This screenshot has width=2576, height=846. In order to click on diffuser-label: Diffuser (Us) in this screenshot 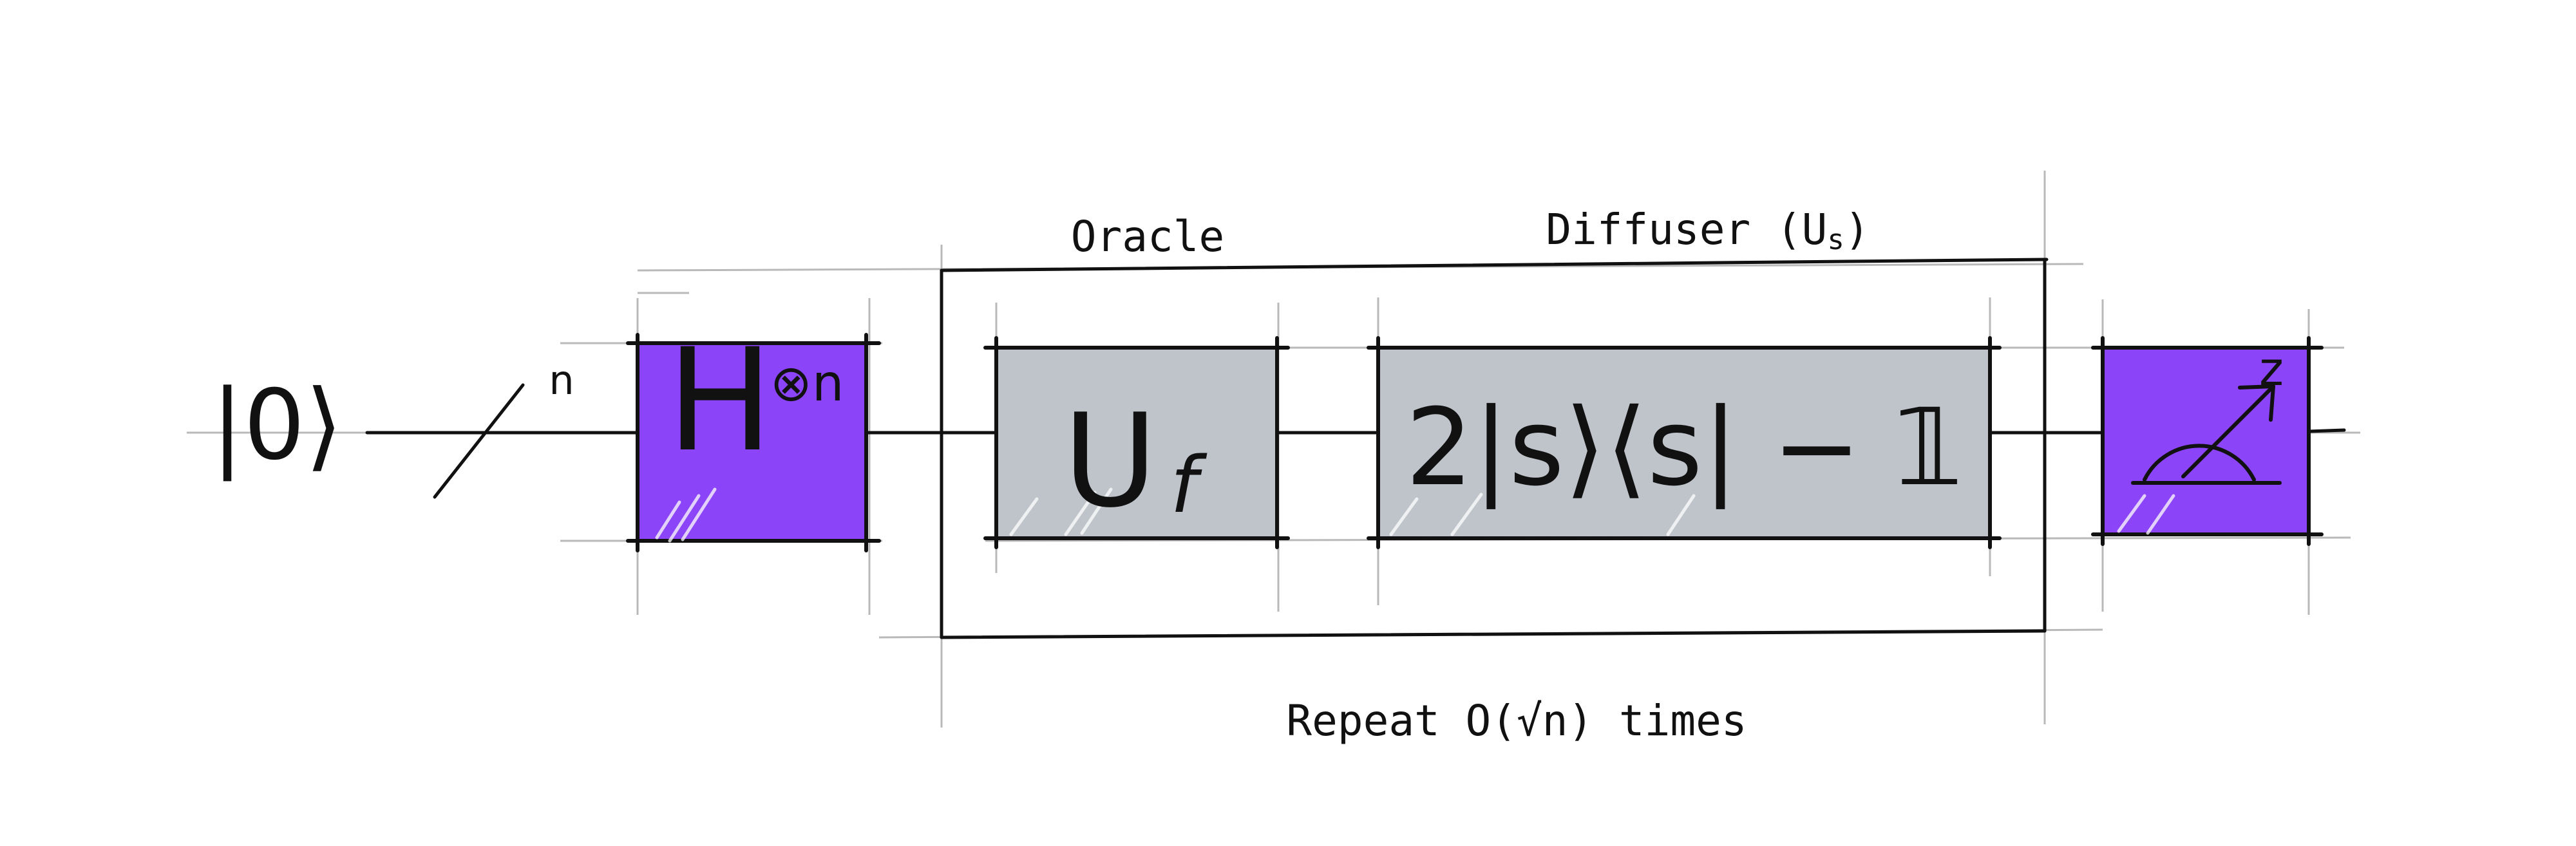, I will do `click(1708, 230)`.